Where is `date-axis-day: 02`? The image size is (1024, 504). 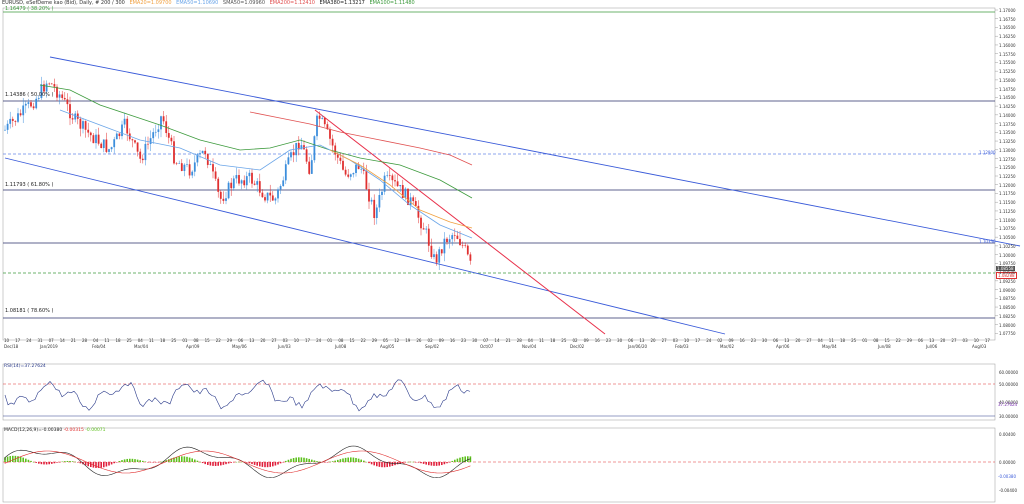
date-axis-day: 02 is located at coordinates (430, 340).